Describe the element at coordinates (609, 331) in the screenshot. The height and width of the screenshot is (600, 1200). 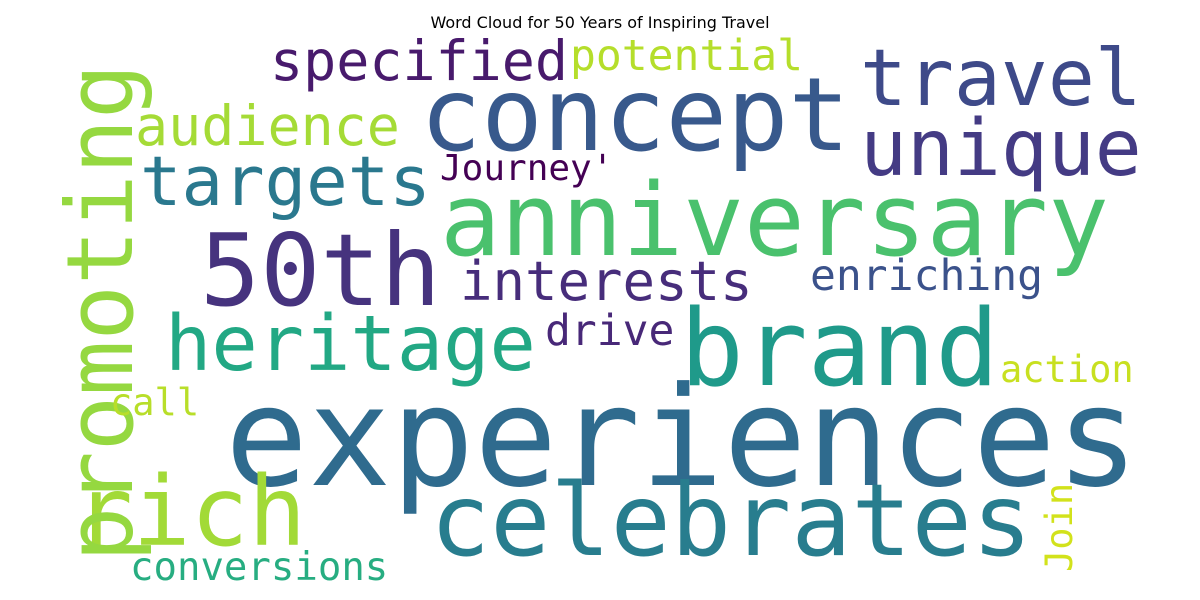
I see `word: drive` at that location.